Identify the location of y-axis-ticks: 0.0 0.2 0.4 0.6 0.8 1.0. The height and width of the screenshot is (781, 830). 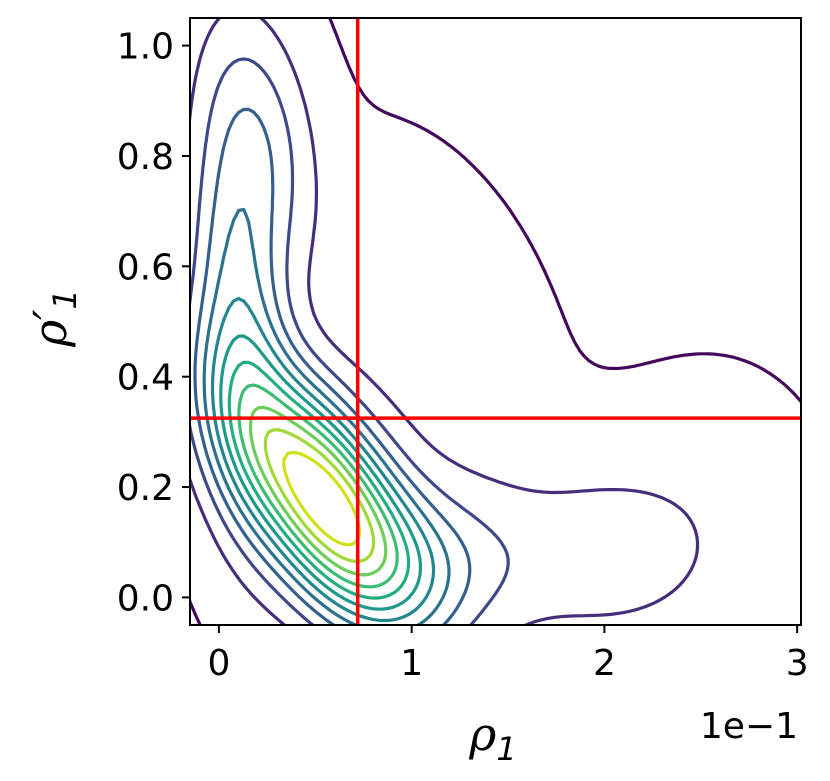
(153, 323).